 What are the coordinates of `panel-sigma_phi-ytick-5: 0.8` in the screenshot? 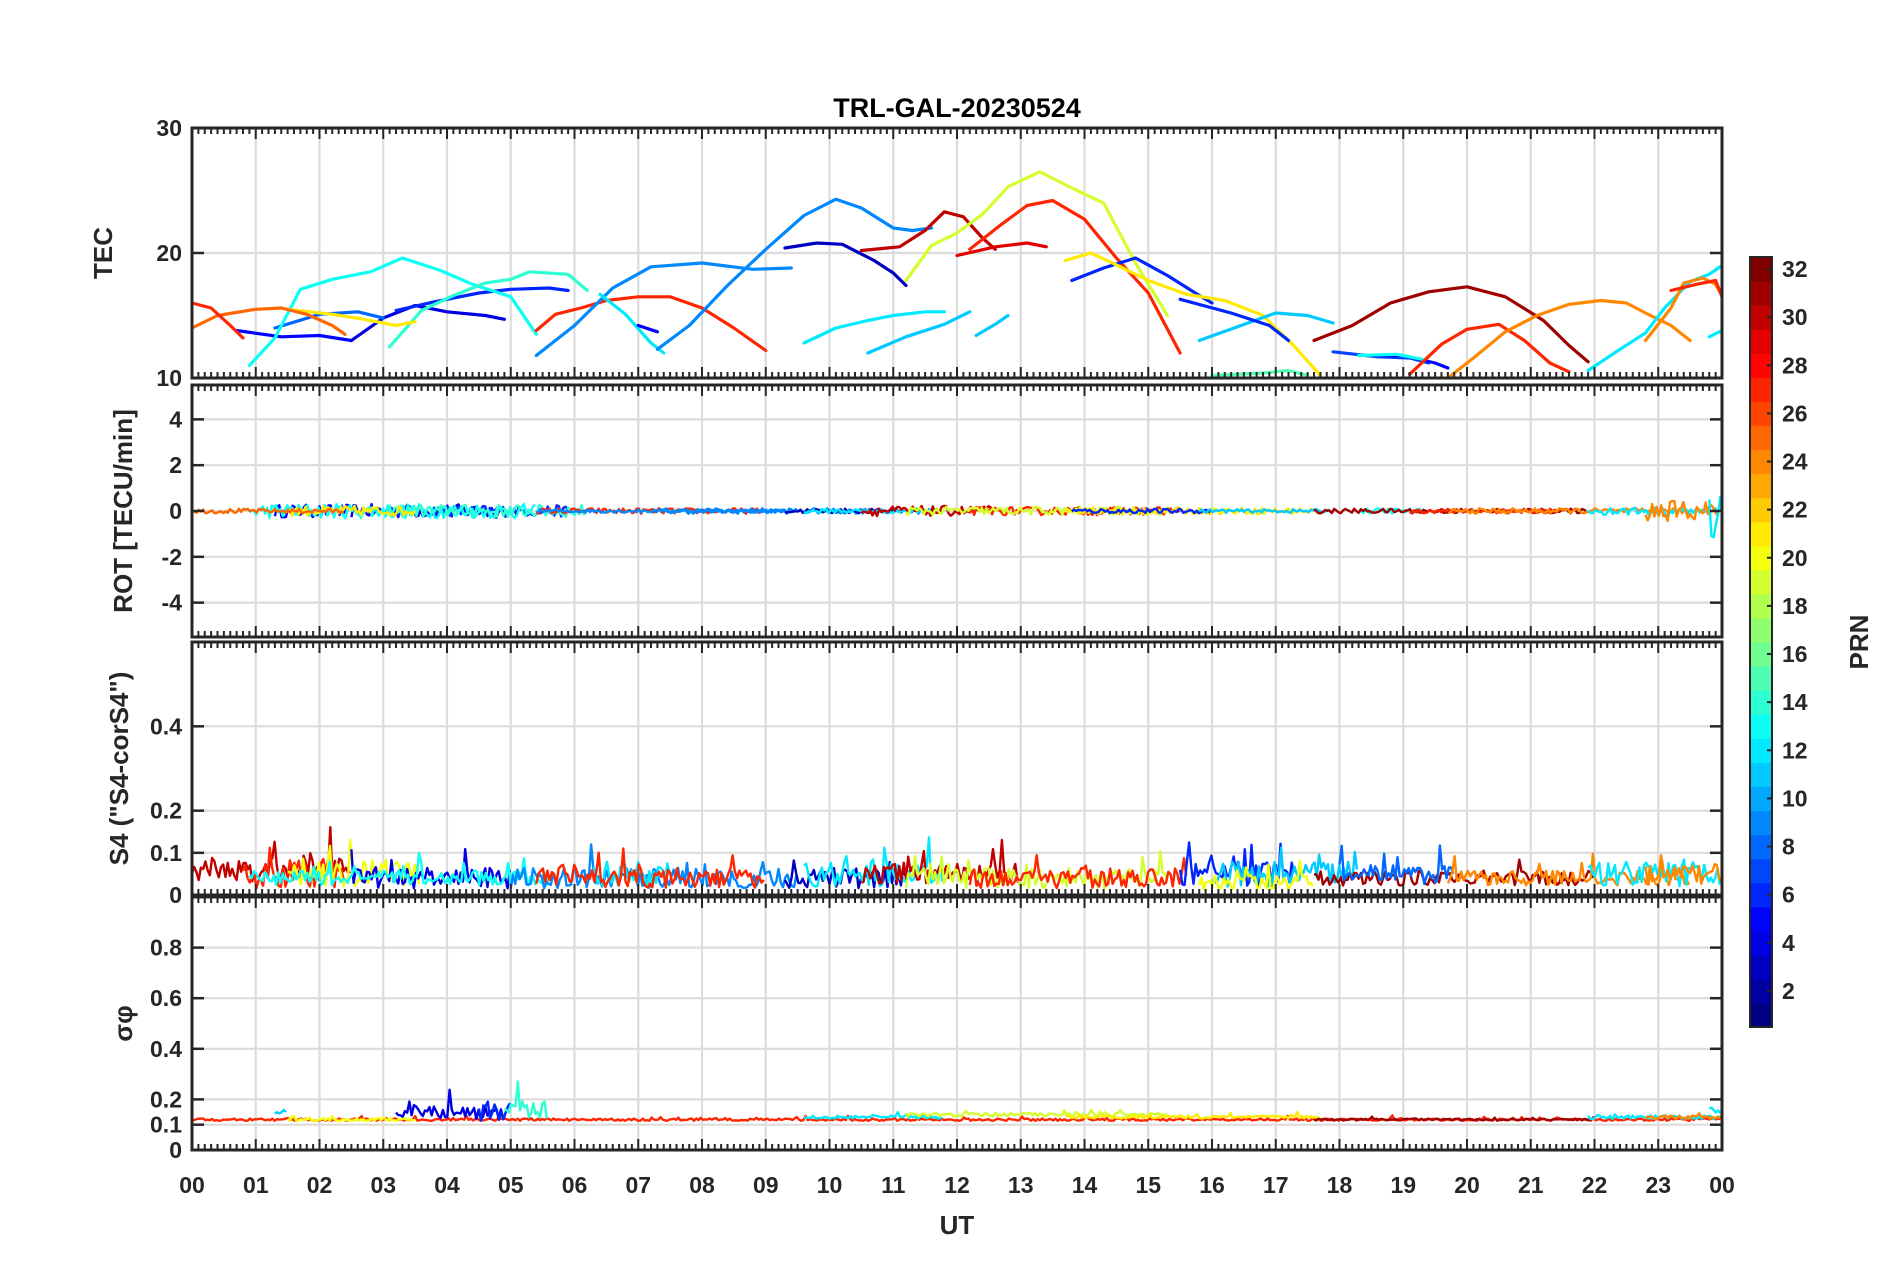 It's located at (166, 948).